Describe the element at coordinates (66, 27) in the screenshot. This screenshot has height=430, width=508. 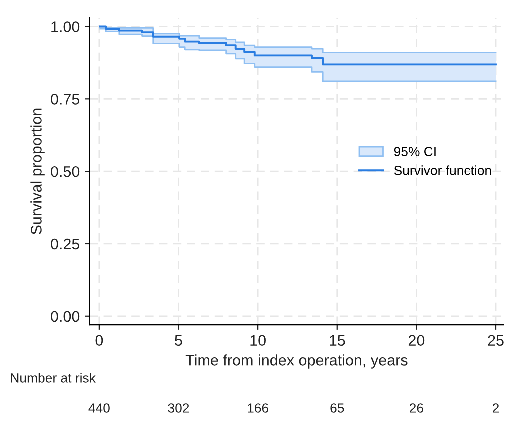
I see `y-tick-label: 1.00` at that location.